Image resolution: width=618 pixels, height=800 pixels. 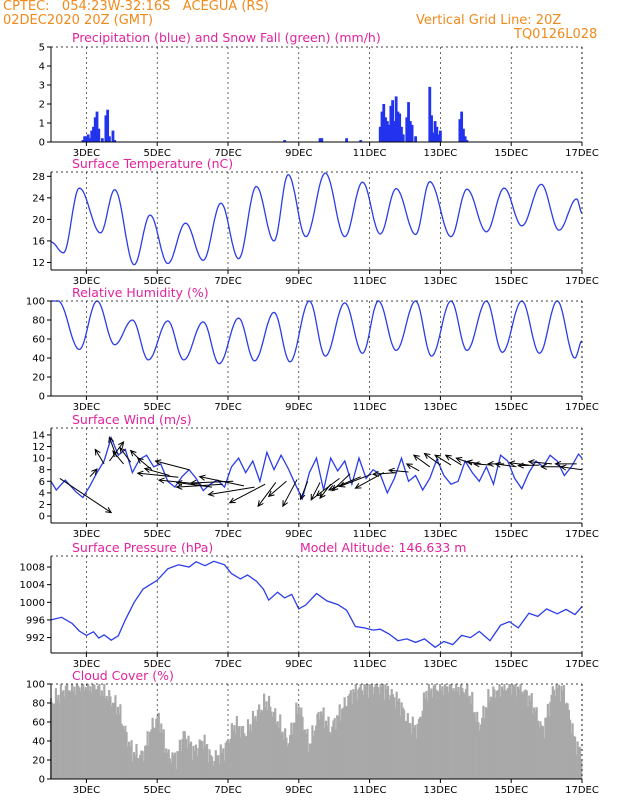 What do you see at coordinates (38, 359) in the screenshot?
I see `y-tick-label: 40` at bounding box center [38, 359].